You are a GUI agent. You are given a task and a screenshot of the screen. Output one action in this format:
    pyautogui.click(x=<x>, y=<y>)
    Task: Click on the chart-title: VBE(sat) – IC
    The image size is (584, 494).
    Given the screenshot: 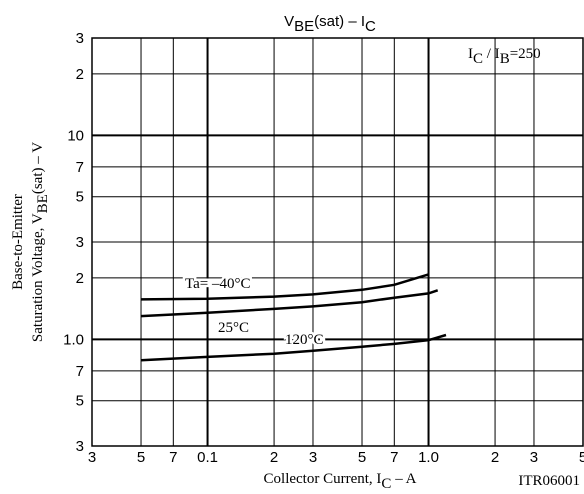 What is the action you would take?
    pyautogui.click(x=330, y=24)
    